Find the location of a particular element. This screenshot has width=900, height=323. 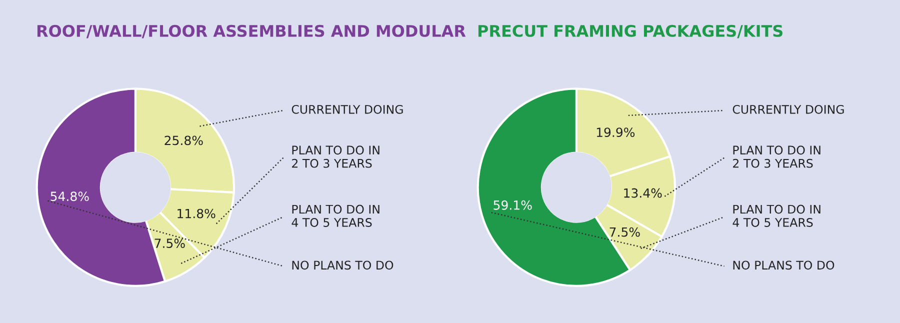

data-label: 54.8% is located at coordinates (69, 197).